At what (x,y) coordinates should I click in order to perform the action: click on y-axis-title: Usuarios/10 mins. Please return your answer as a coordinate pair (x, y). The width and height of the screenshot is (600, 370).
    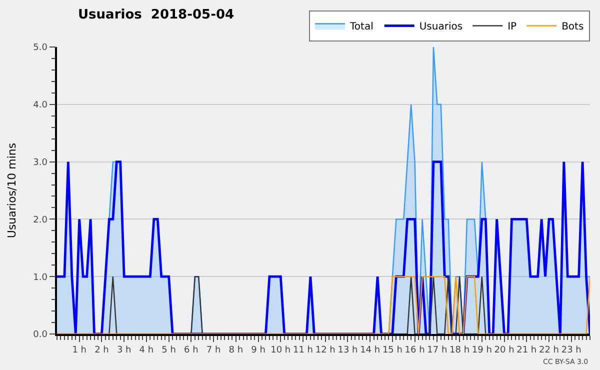
    Looking at the image, I should click on (11, 190).